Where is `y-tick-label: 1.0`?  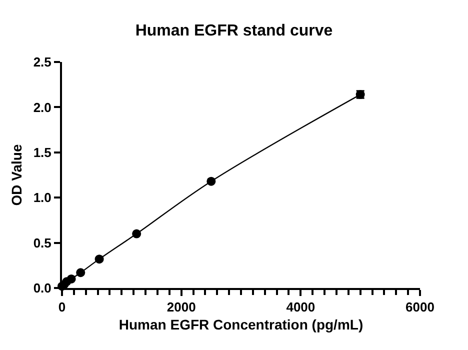 y-tick-label: 1.0 is located at coordinates (42, 198).